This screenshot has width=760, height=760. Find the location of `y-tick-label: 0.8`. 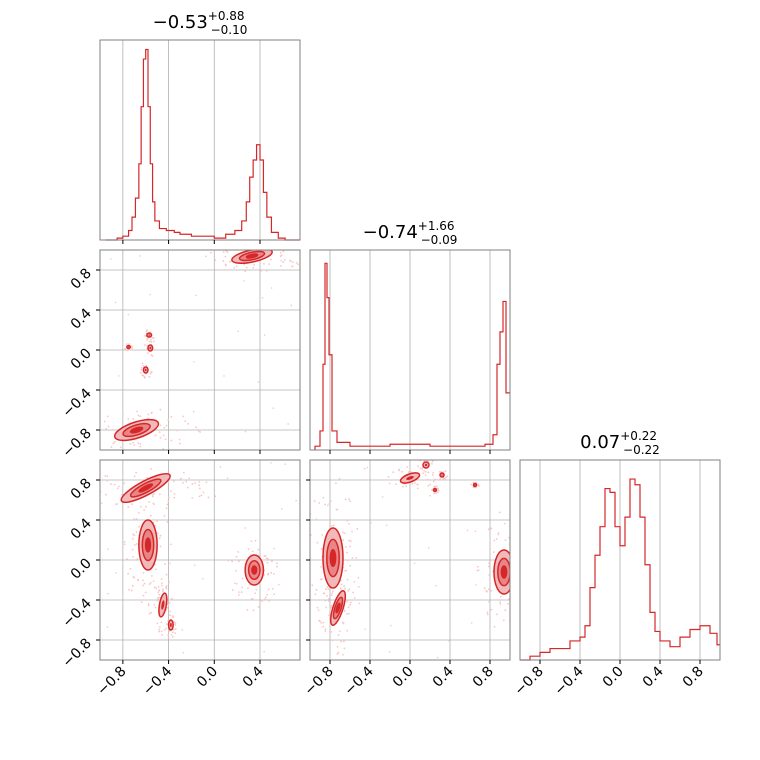

y-tick-label: 0.8 is located at coordinates (81, 489).